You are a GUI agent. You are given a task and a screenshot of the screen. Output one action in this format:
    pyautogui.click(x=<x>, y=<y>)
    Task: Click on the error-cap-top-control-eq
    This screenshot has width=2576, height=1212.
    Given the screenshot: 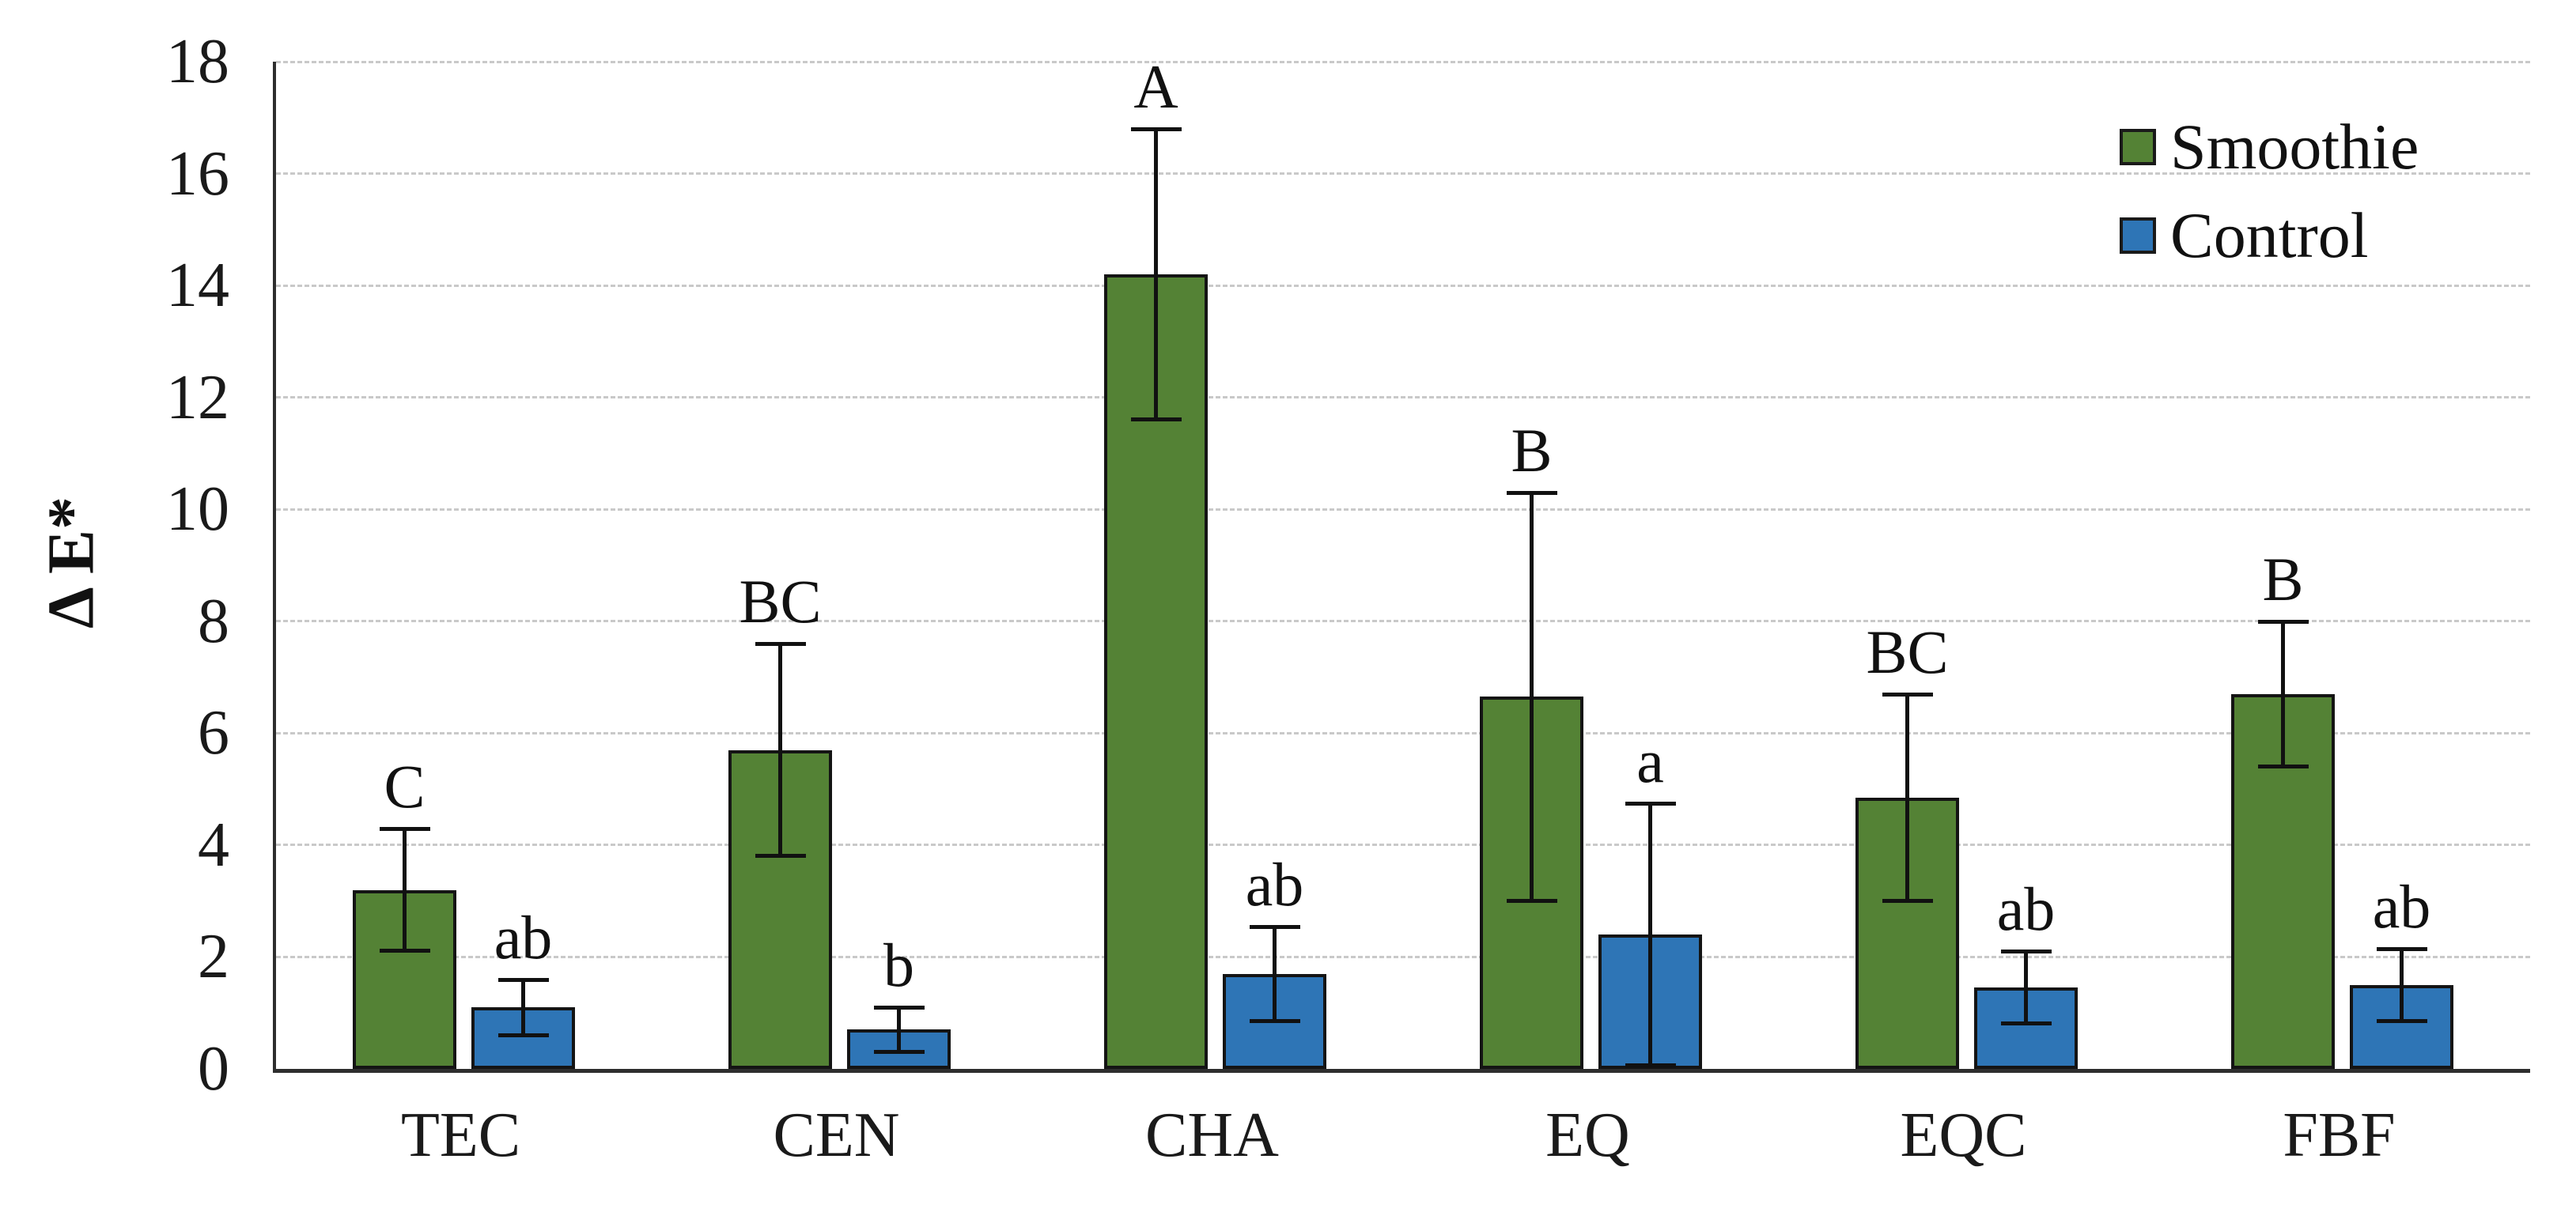 What is the action you would take?
    pyautogui.click(x=1650, y=803)
    